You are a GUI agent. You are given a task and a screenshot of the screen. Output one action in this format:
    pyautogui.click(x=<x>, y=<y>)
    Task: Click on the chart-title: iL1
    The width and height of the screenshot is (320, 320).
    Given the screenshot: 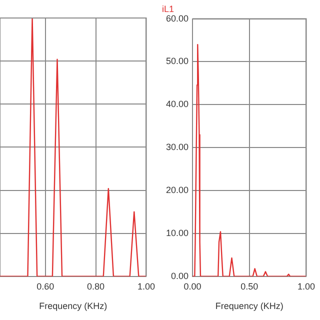 What is the action you would take?
    pyautogui.click(x=168, y=9)
    